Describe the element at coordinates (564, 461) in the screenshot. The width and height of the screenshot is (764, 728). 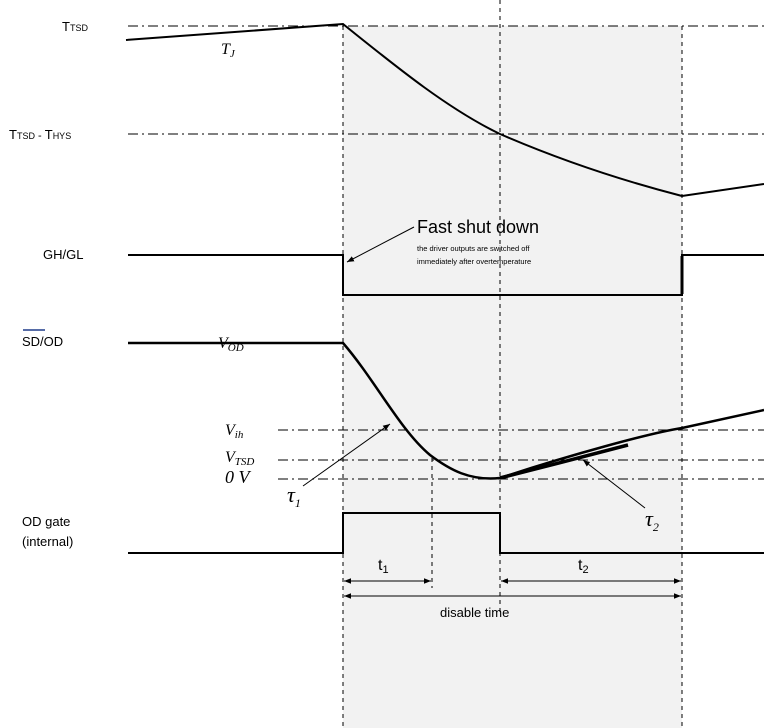
I see `tau2-thick-segment` at that location.